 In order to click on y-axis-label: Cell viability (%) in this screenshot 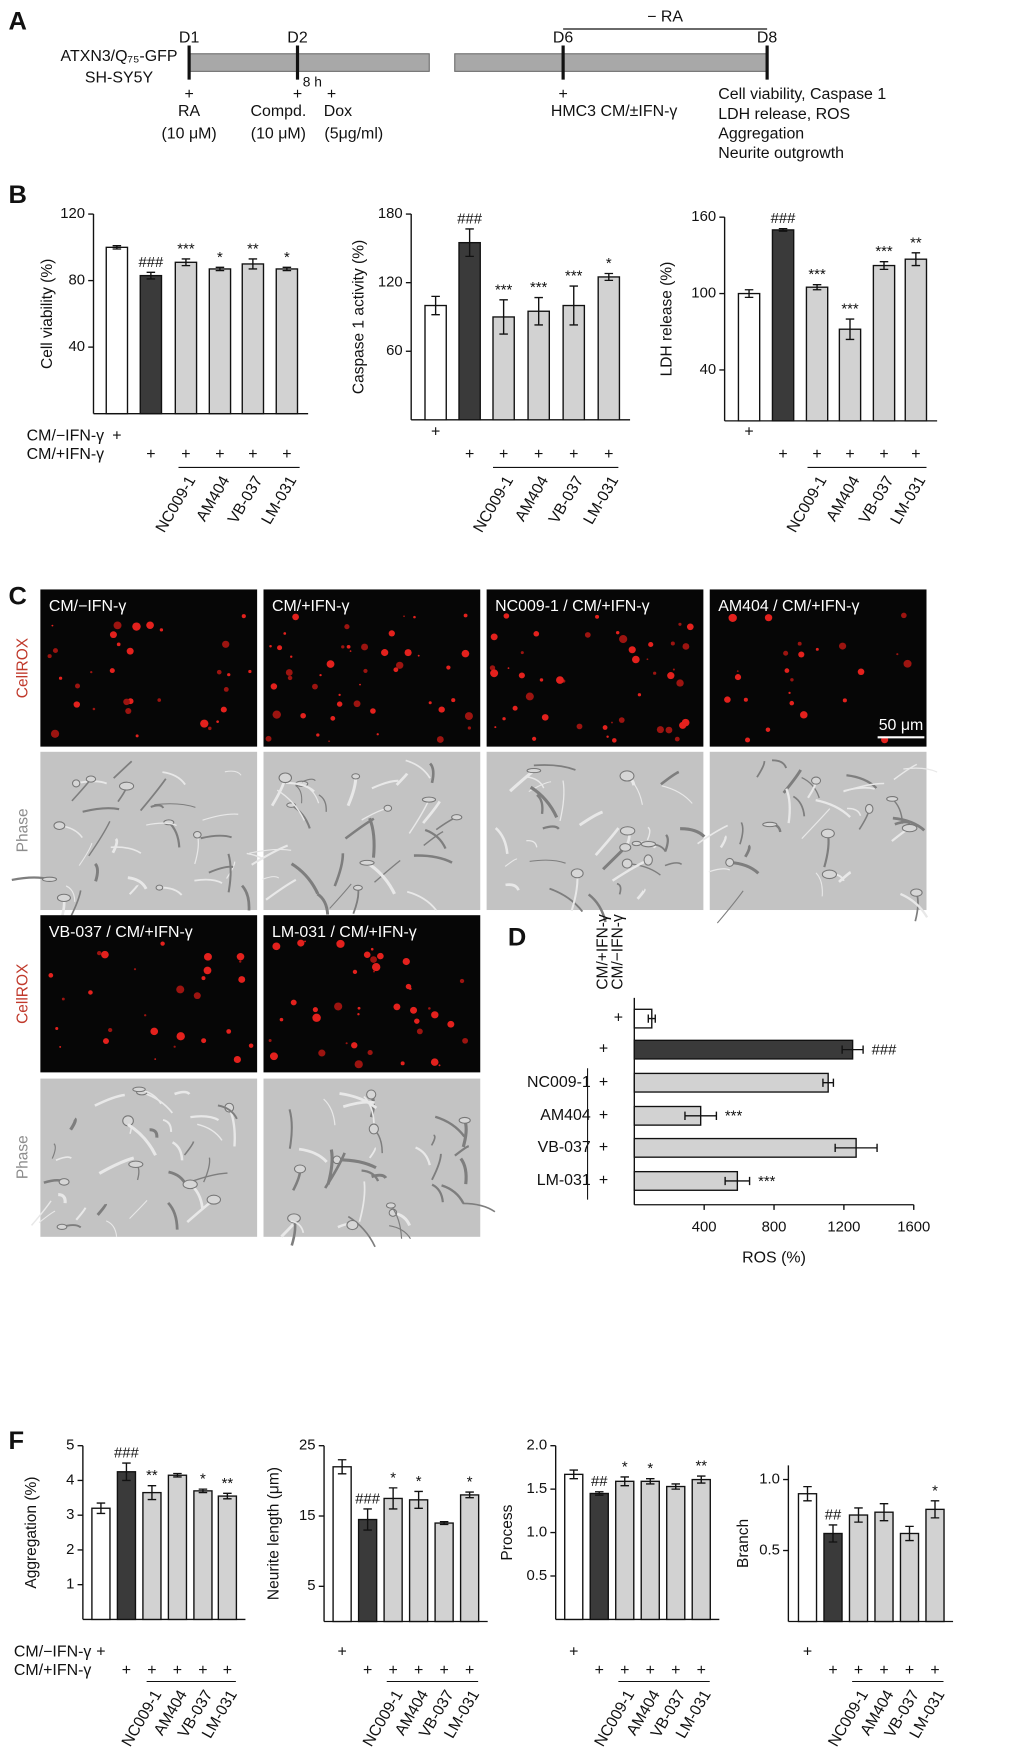, I will do `click(47, 314)`.